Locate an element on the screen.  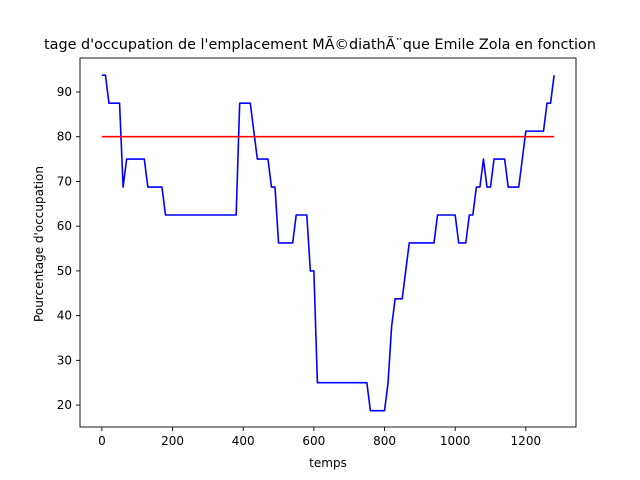
y-tick-label: 70 is located at coordinates (64, 181).